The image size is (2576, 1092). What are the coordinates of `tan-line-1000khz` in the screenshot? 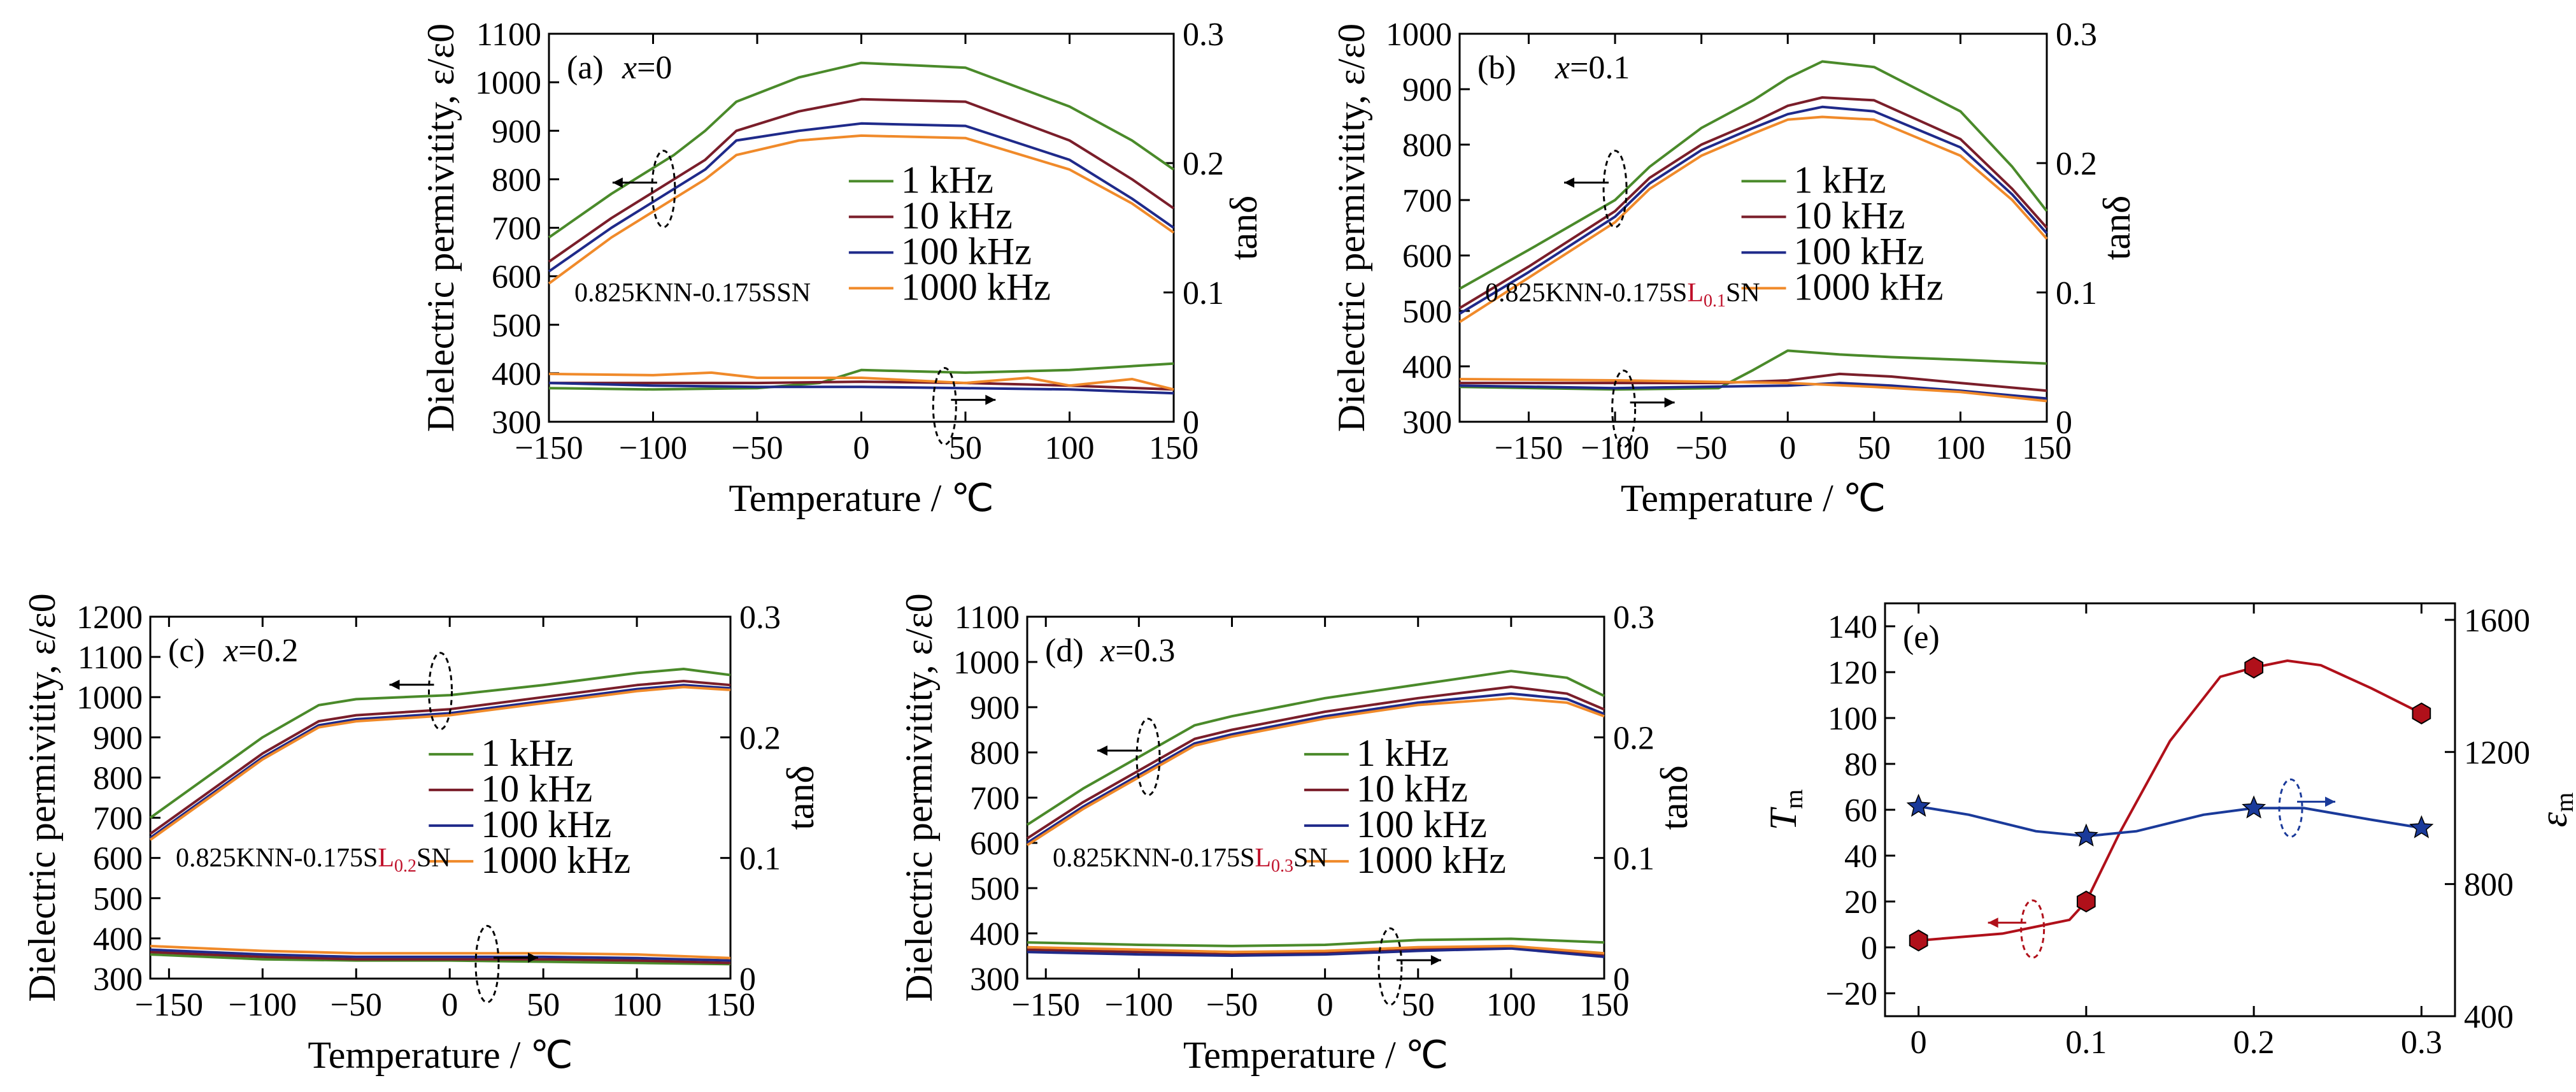 It's located at (1753, 390).